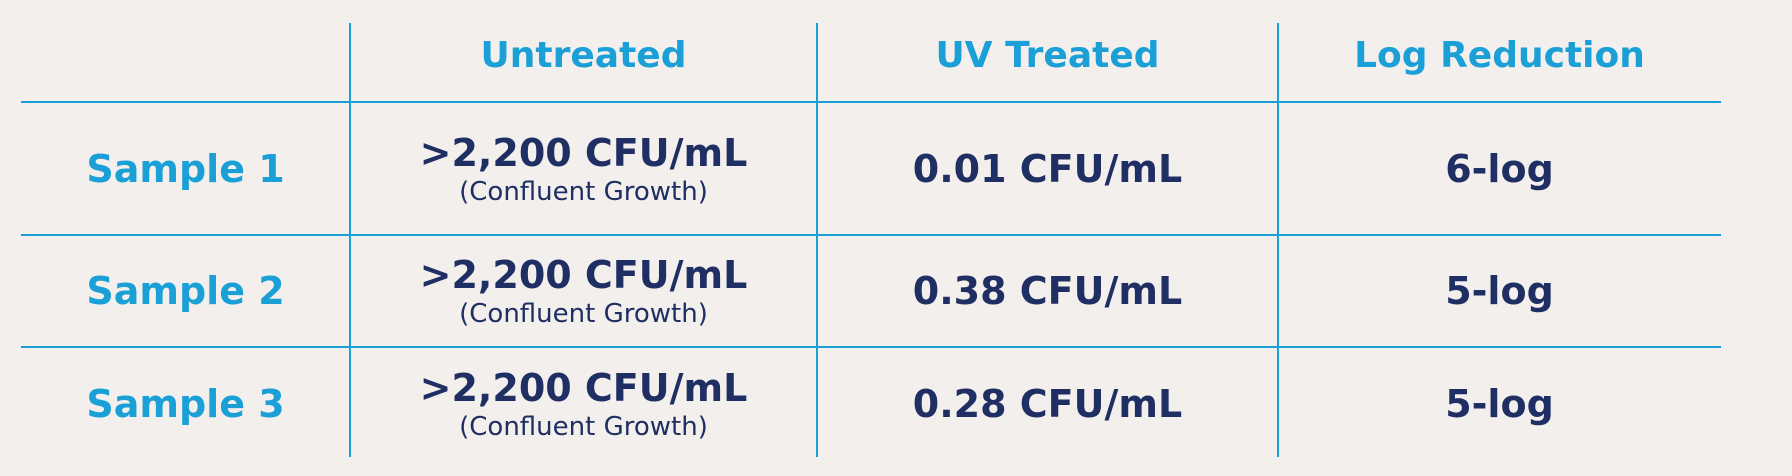 This screenshot has height=476, width=1792. I want to click on log-reduction-value: 6-log, so click(1499, 168).